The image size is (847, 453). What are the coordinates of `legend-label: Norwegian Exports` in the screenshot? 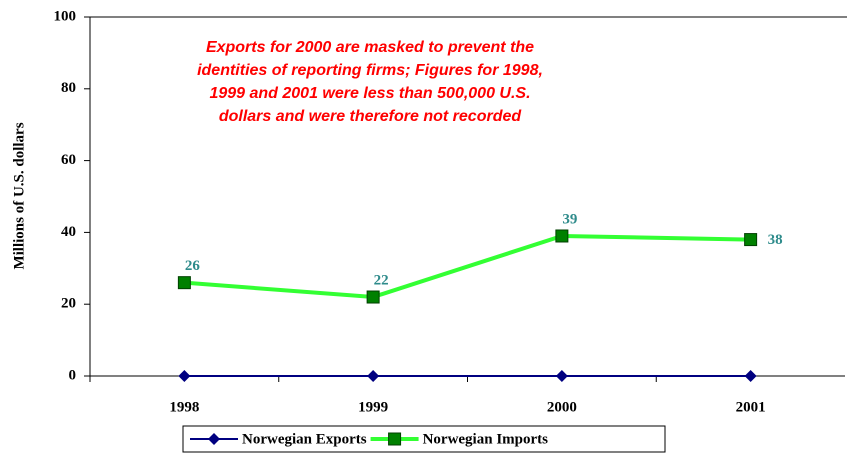 It's located at (304, 439).